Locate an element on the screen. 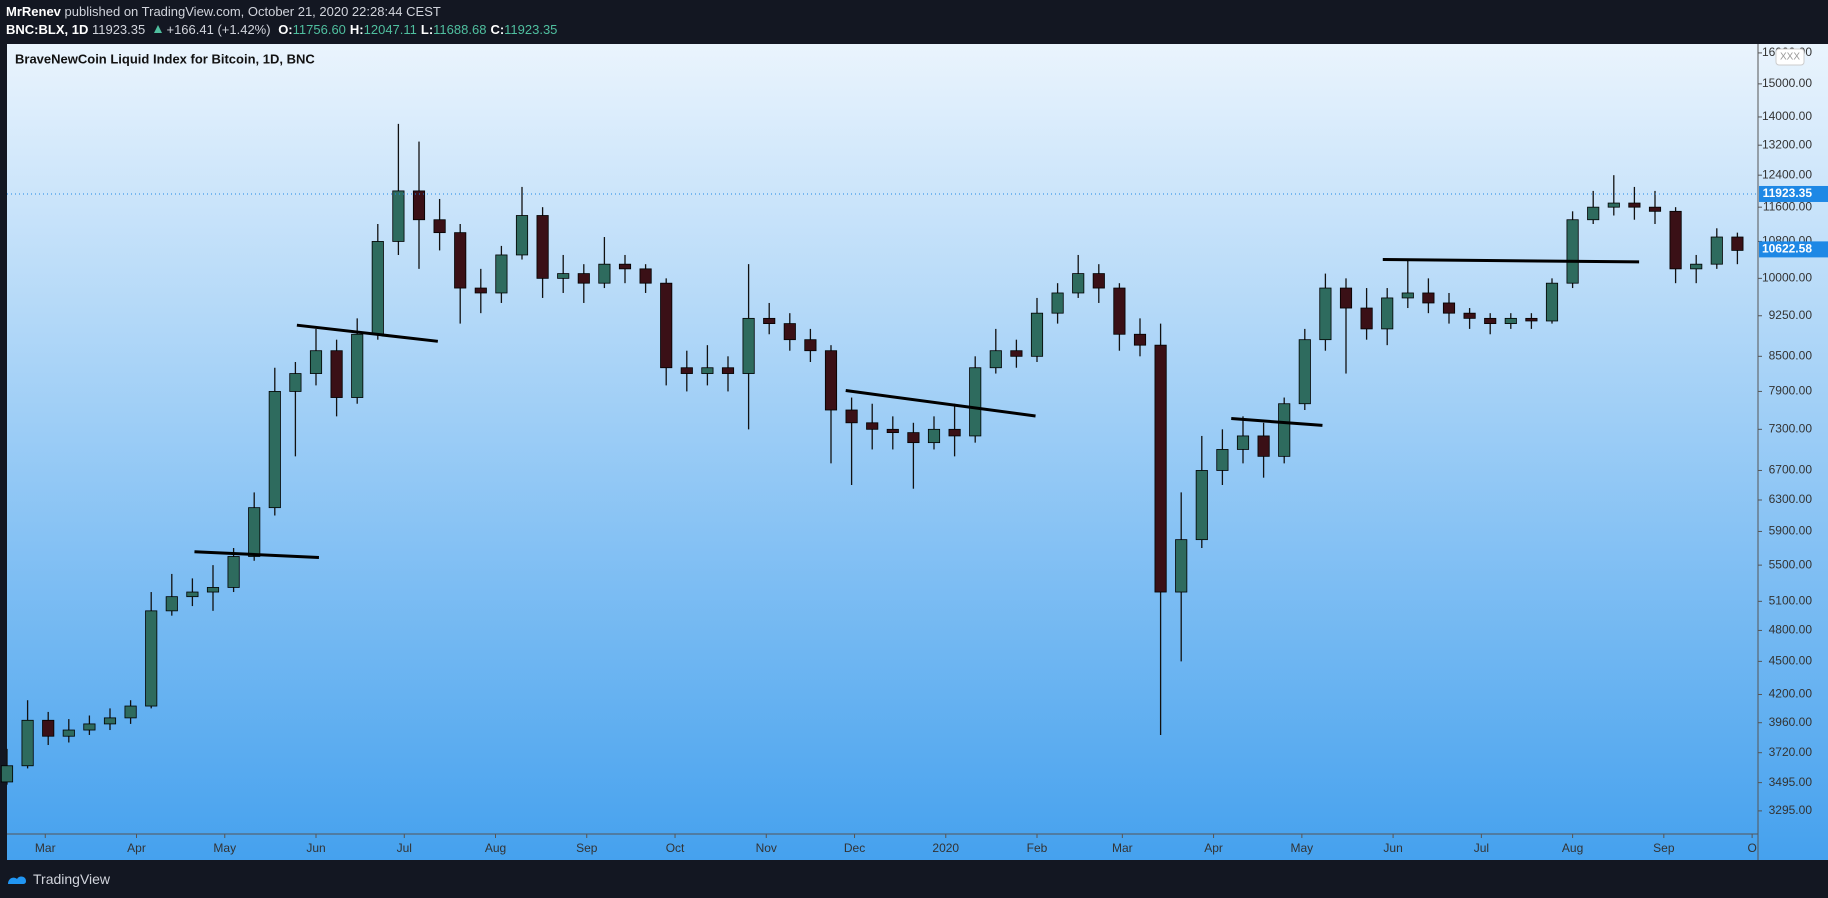 The image size is (1828, 898). y-tick-label: 4500.00 is located at coordinates (1791, 661).